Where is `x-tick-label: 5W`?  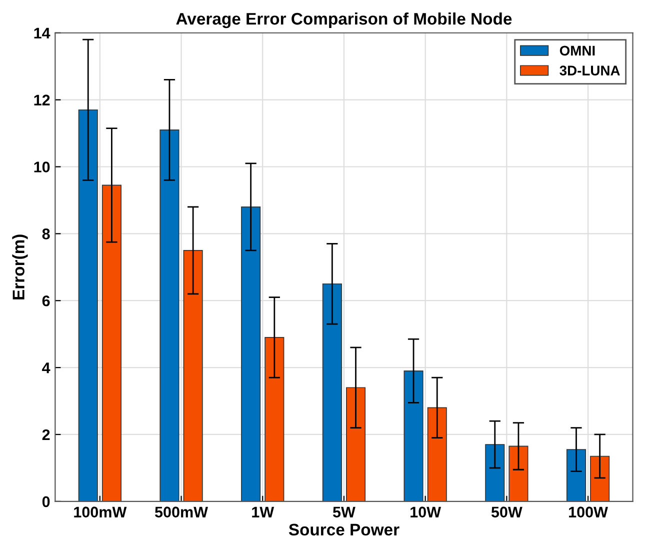
x-tick-label: 5W is located at coordinates (344, 512).